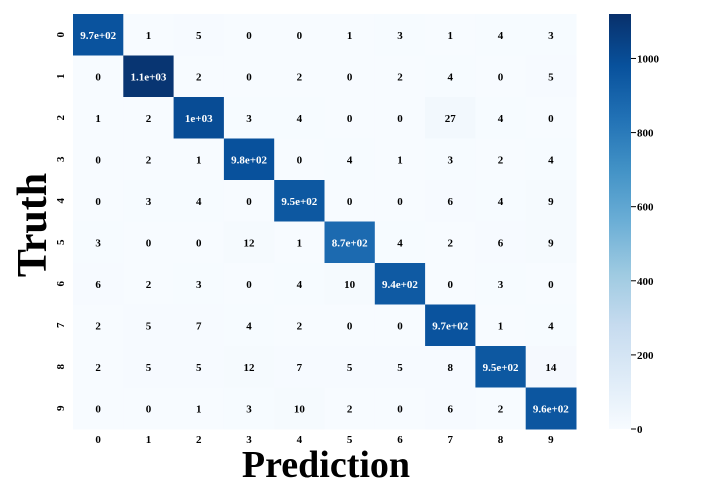  I want to click on cell-label-r2-c2: 1e+03, so click(199, 119).